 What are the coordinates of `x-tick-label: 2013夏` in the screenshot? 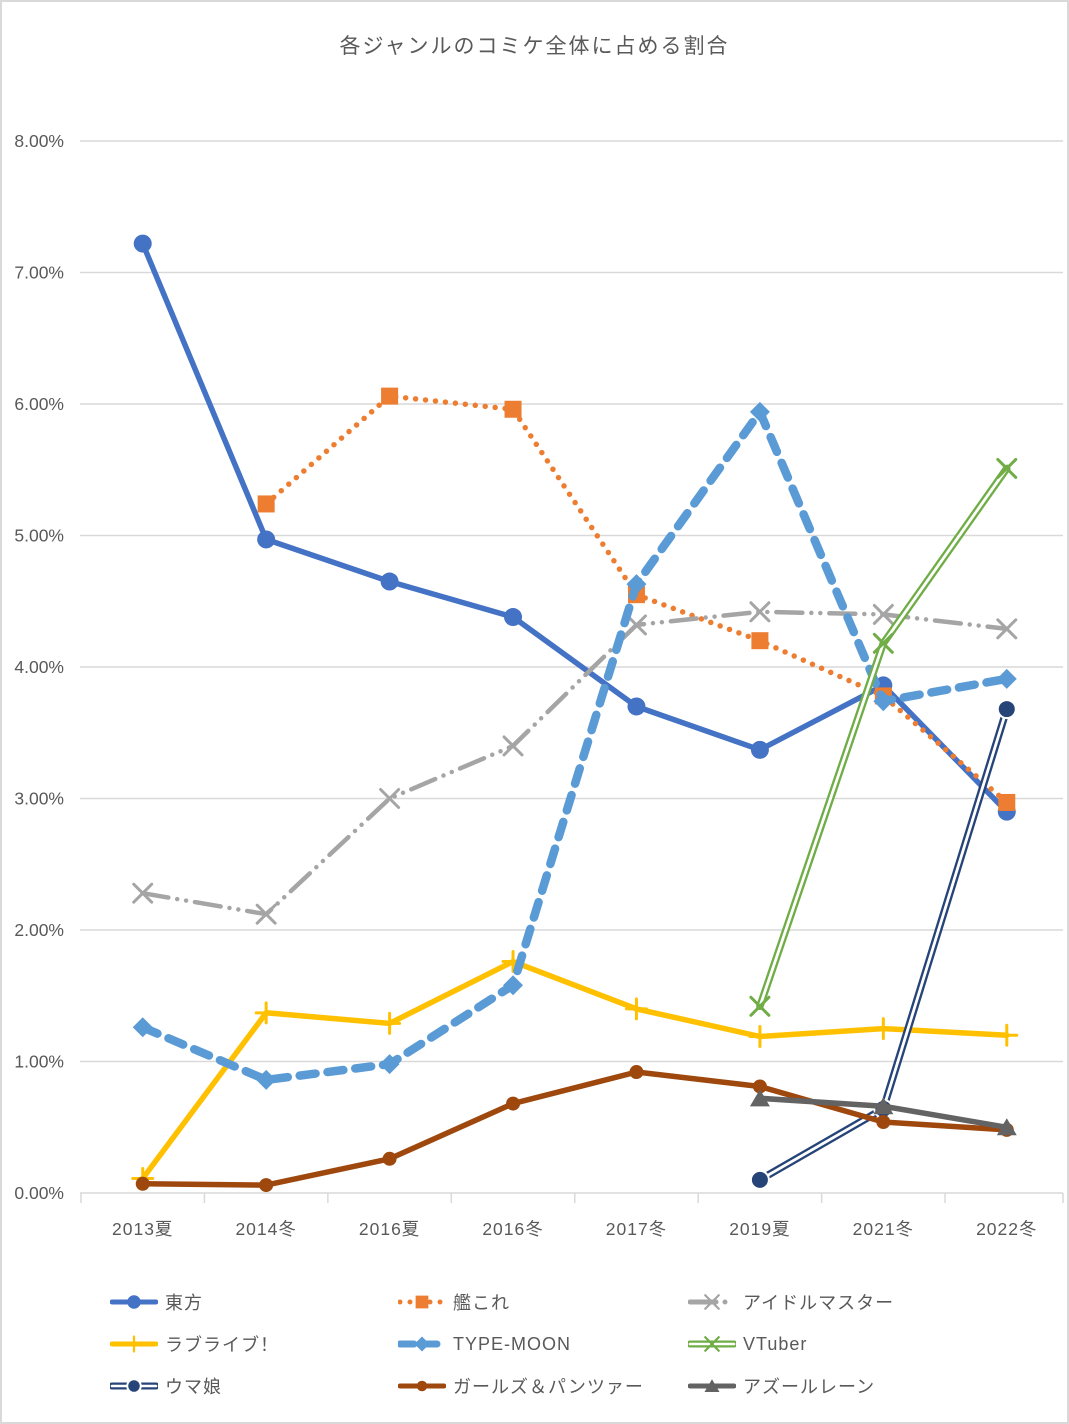 It's located at (142, 1229).